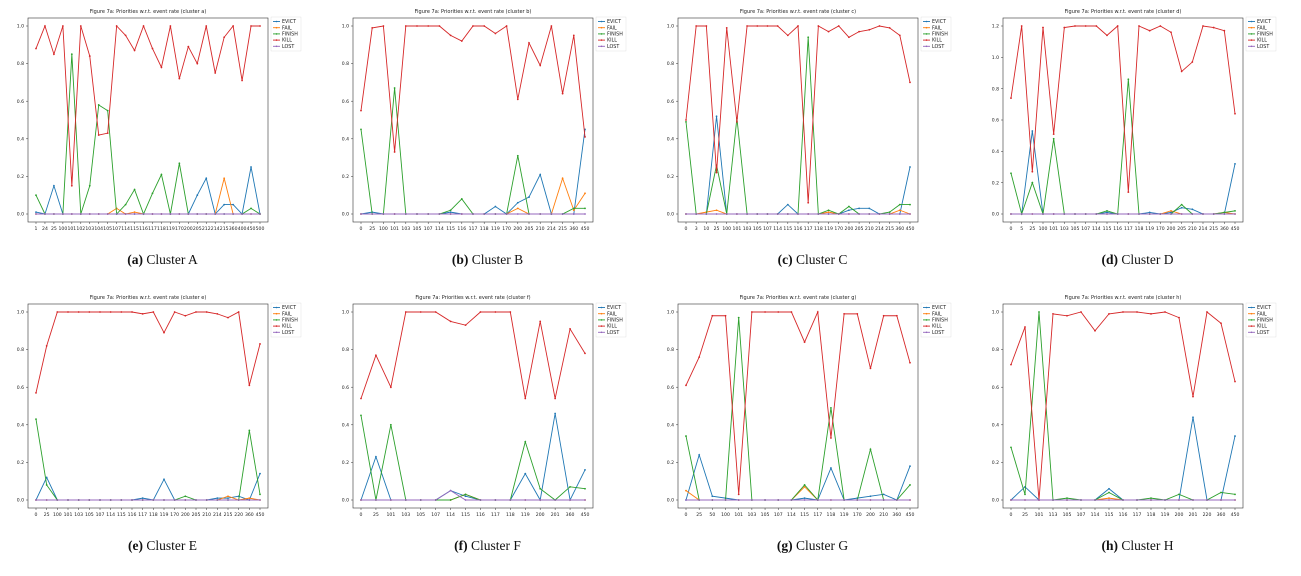 Image resolution: width=1301 pixels, height=576 pixels. What do you see at coordinates (686, 229) in the screenshot?
I see `x-tick-label: 0` at bounding box center [686, 229].